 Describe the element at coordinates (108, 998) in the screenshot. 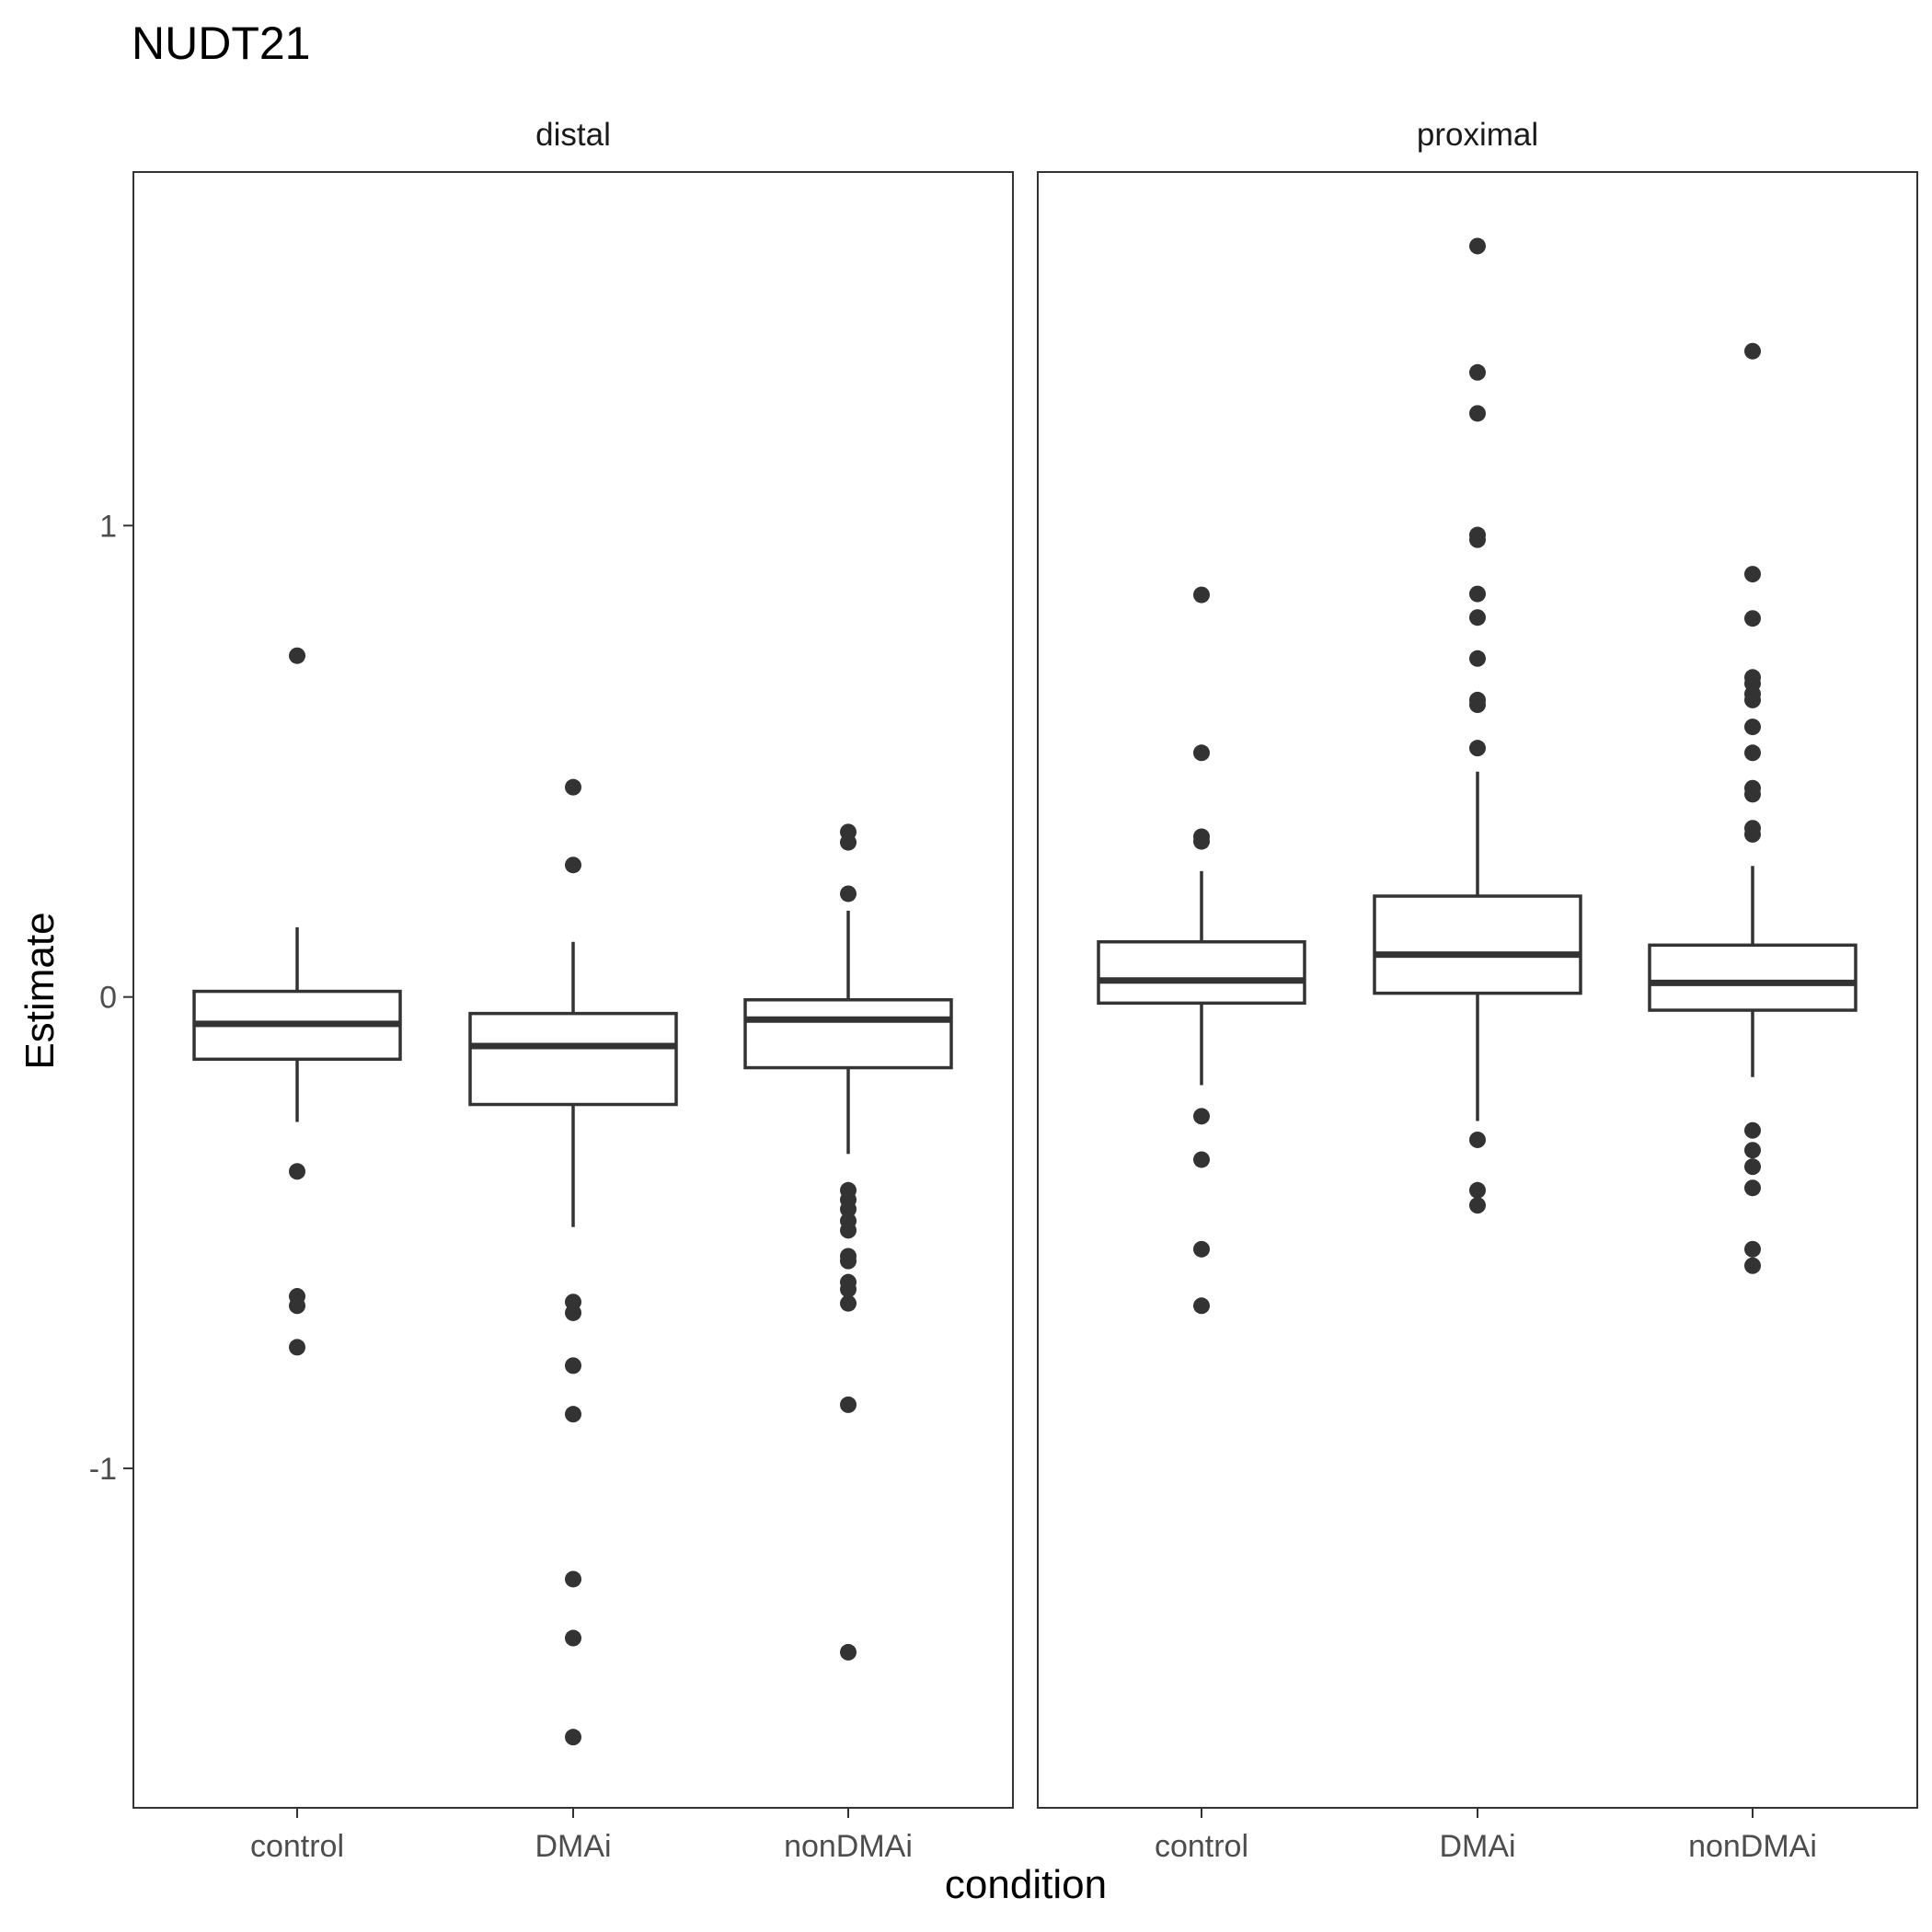

I see `y-tick-label: 0` at that location.